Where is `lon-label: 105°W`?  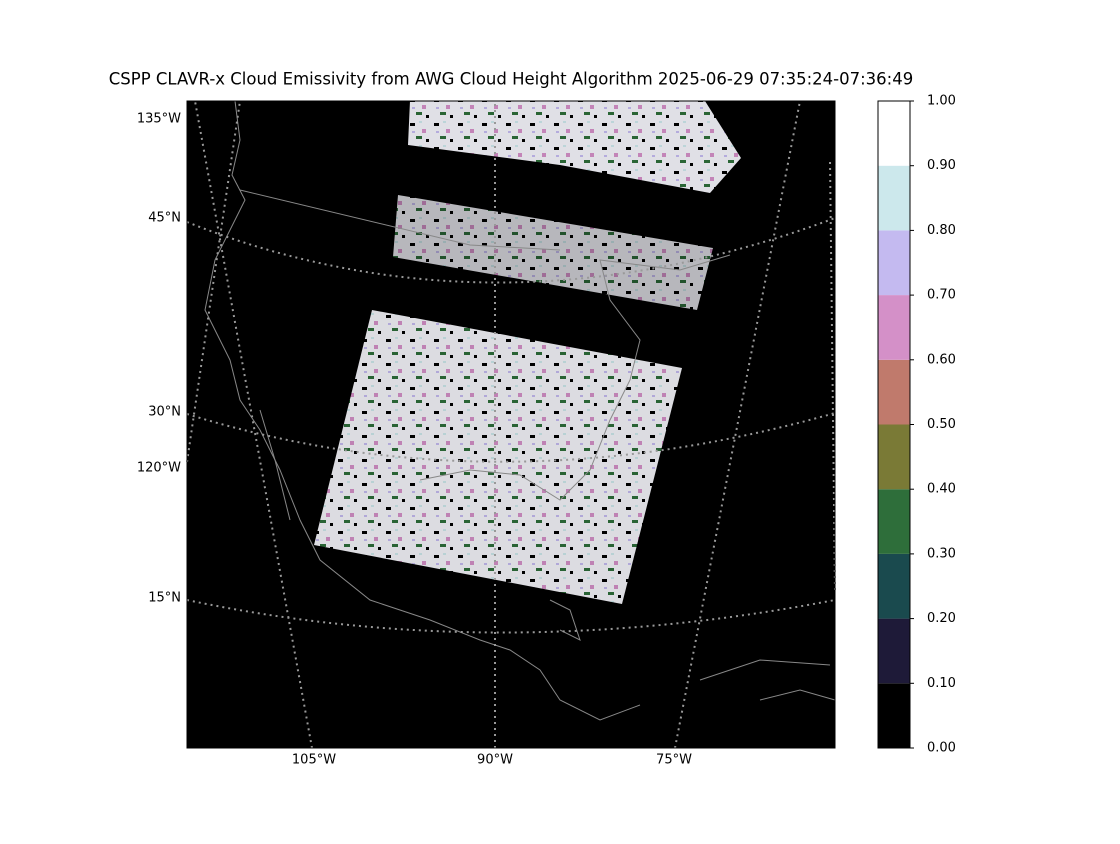
lon-label: 105°W is located at coordinates (314, 760).